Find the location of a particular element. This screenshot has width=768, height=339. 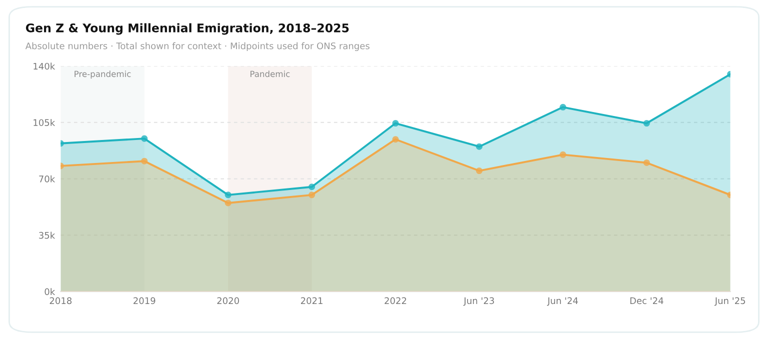

x-tick-label: 2022 is located at coordinates (395, 300).